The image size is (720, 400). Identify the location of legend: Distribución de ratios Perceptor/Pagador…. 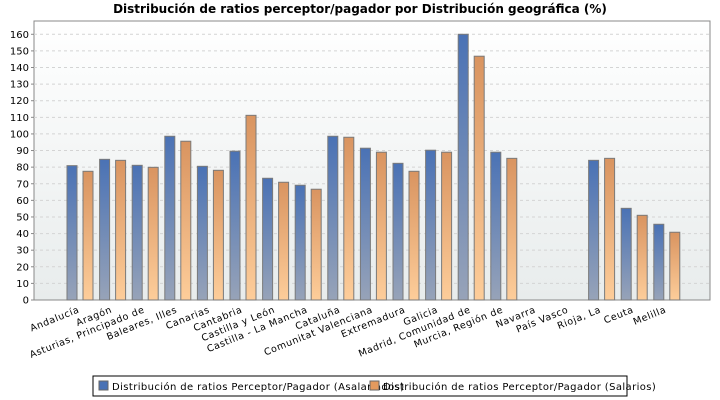
(374, 386).